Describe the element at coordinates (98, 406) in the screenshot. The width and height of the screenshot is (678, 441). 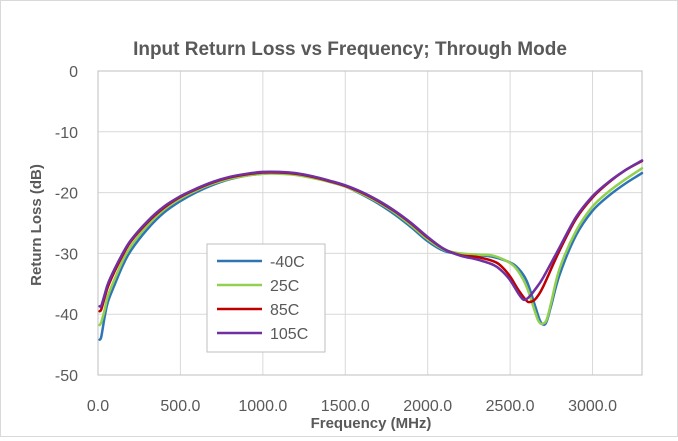
I see `x-tick-label: 0.0` at that location.